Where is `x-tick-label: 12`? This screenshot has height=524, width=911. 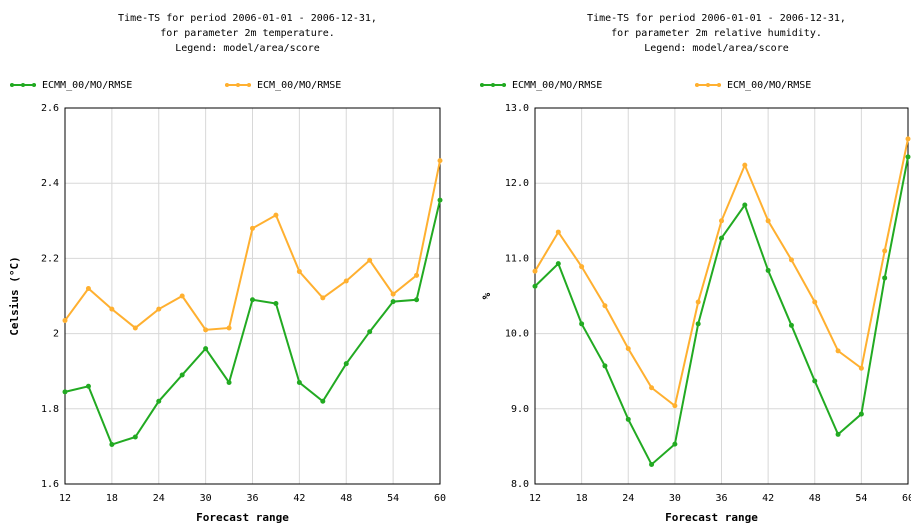 x-tick-label: 12 is located at coordinates (65, 498).